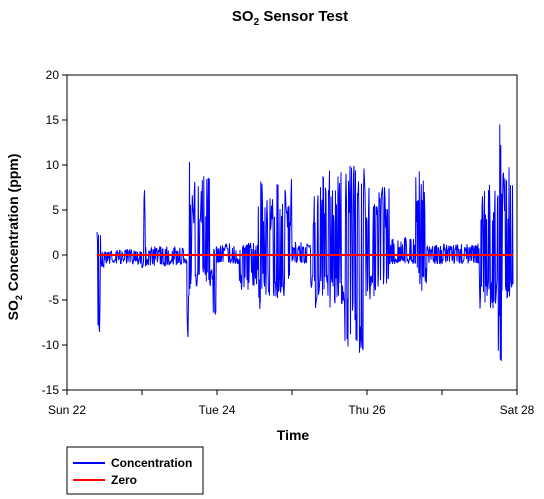 The width and height of the screenshot is (544, 499). What do you see at coordinates (51, 345) in the screenshot?
I see `y-tick-label: -10` at bounding box center [51, 345].